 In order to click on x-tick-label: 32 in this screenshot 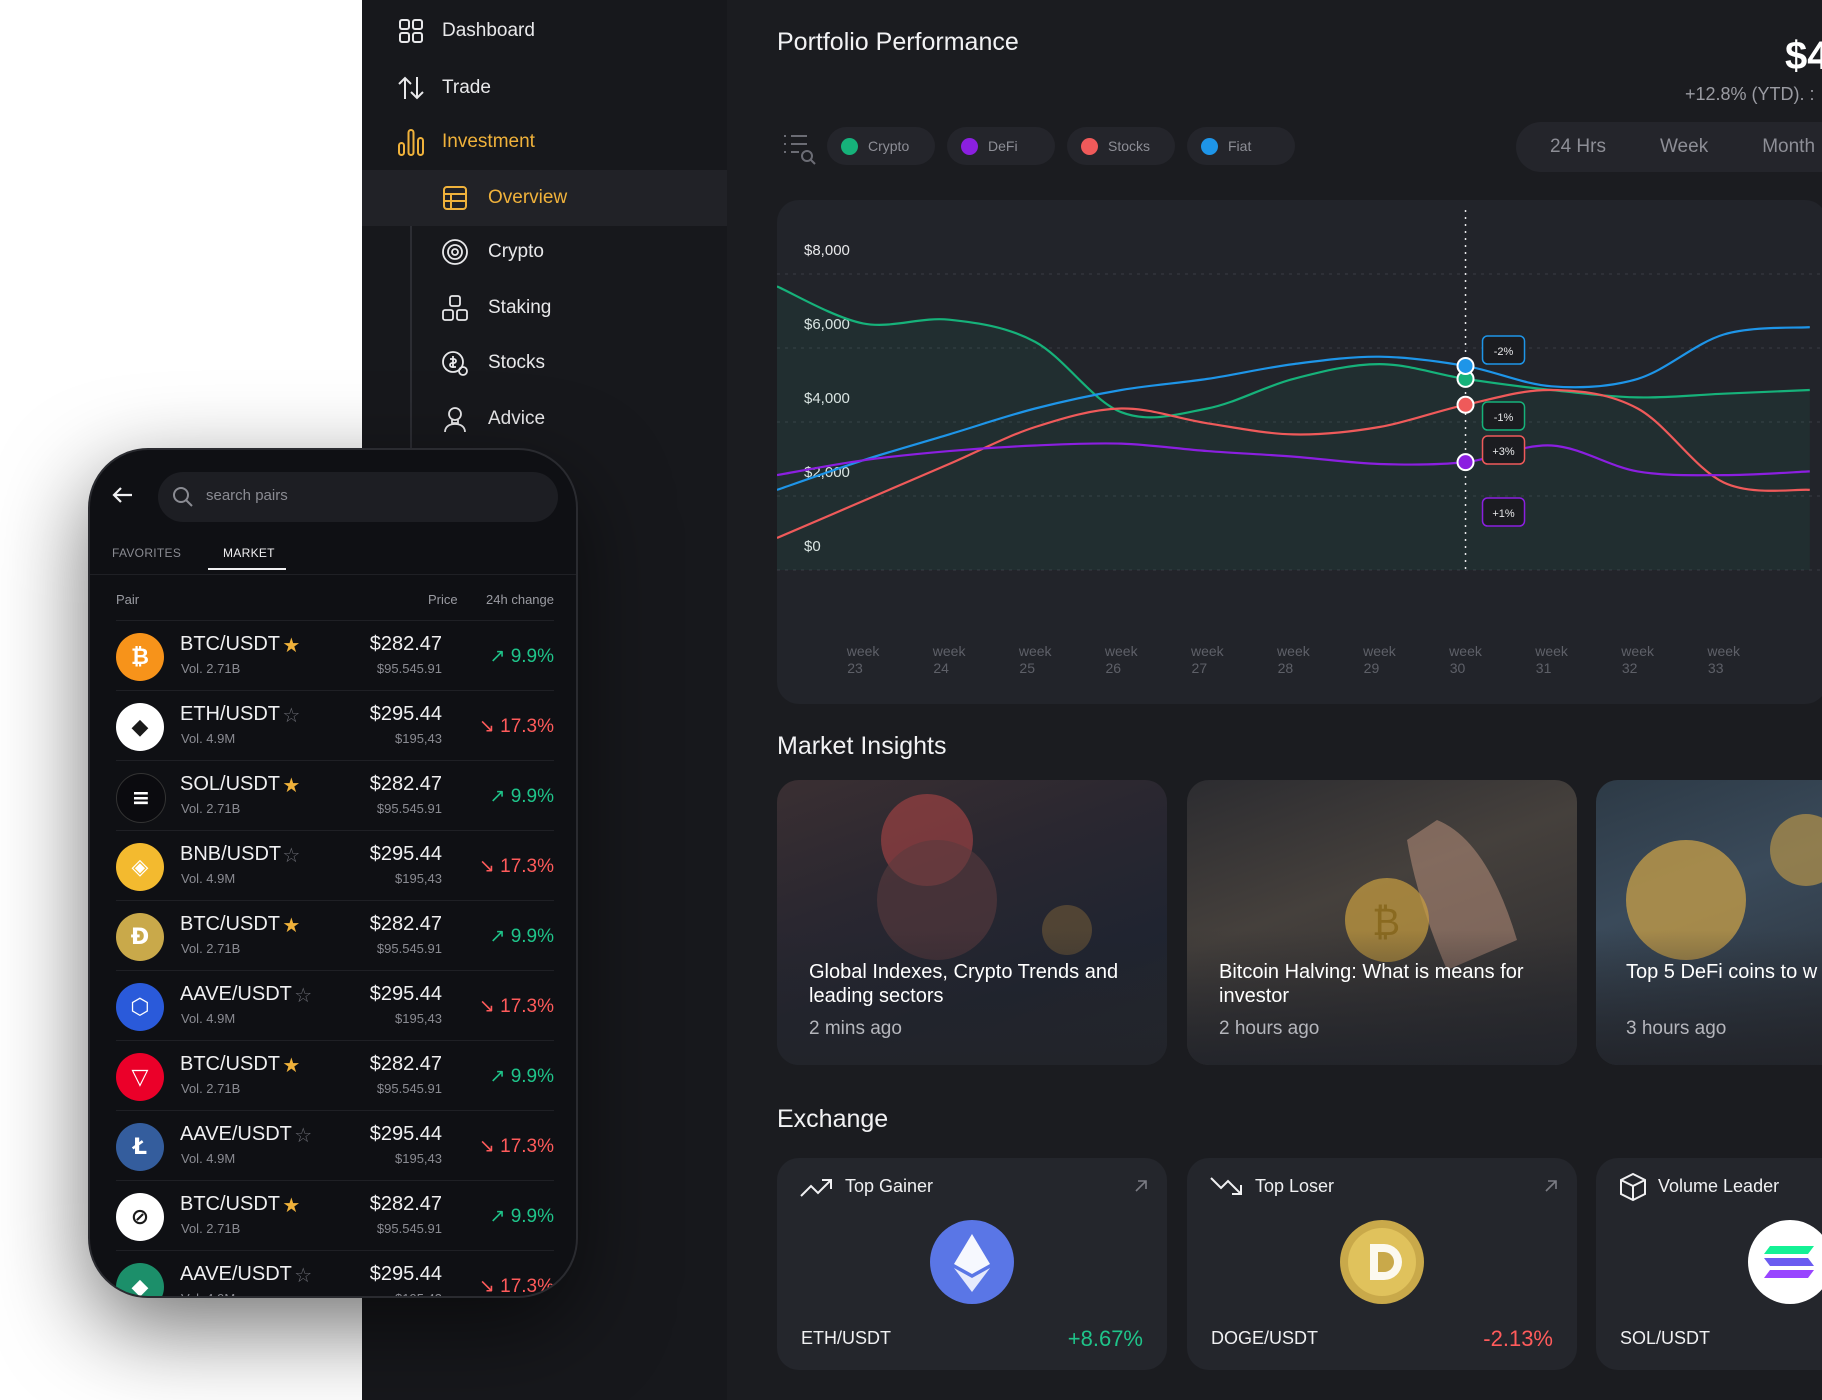, I will do `click(1630, 668)`.